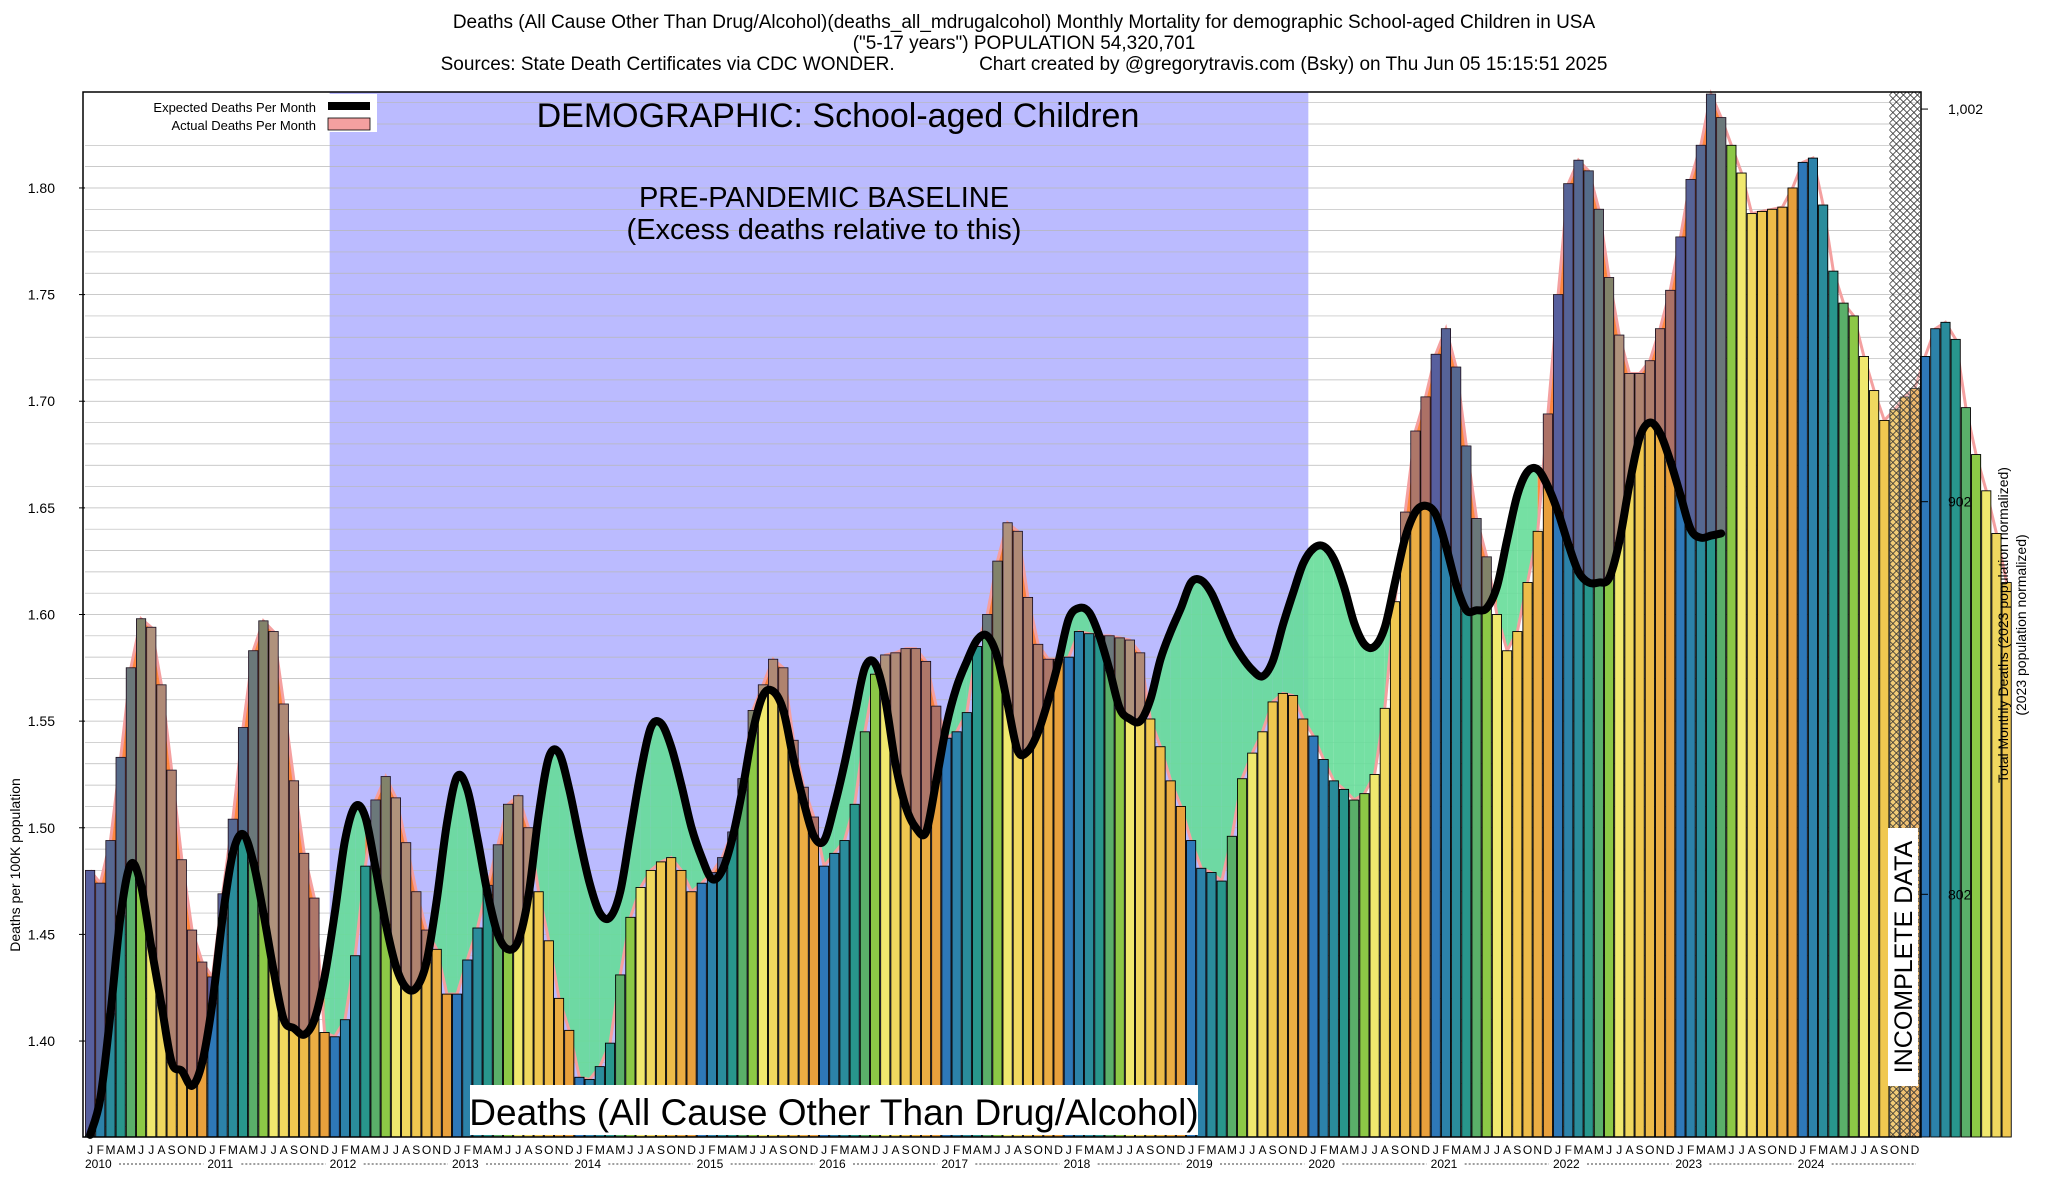 The image size is (2048, 1200). What do you see at coordinates (824, 230) in the screenshot?
I see `baseline-sublabel: (Excess deaths relative to this)` at bounding box center [824, 230].